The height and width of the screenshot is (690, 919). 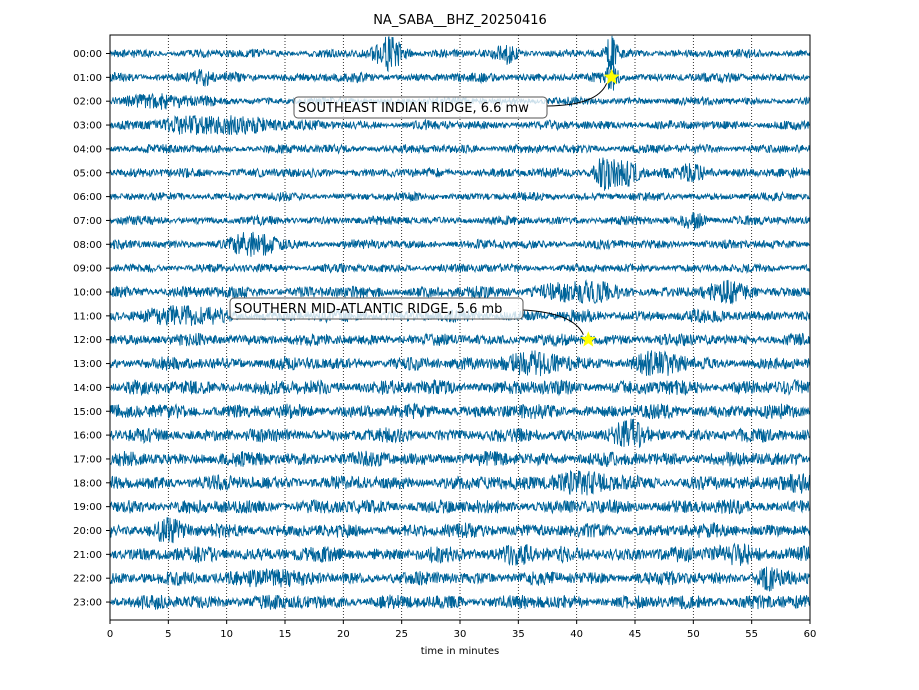 I want to click on event-label-1: SOUTHERN MID-ATLANTIC RIDGE, 5.6 mb, so click(x=368, y=309).